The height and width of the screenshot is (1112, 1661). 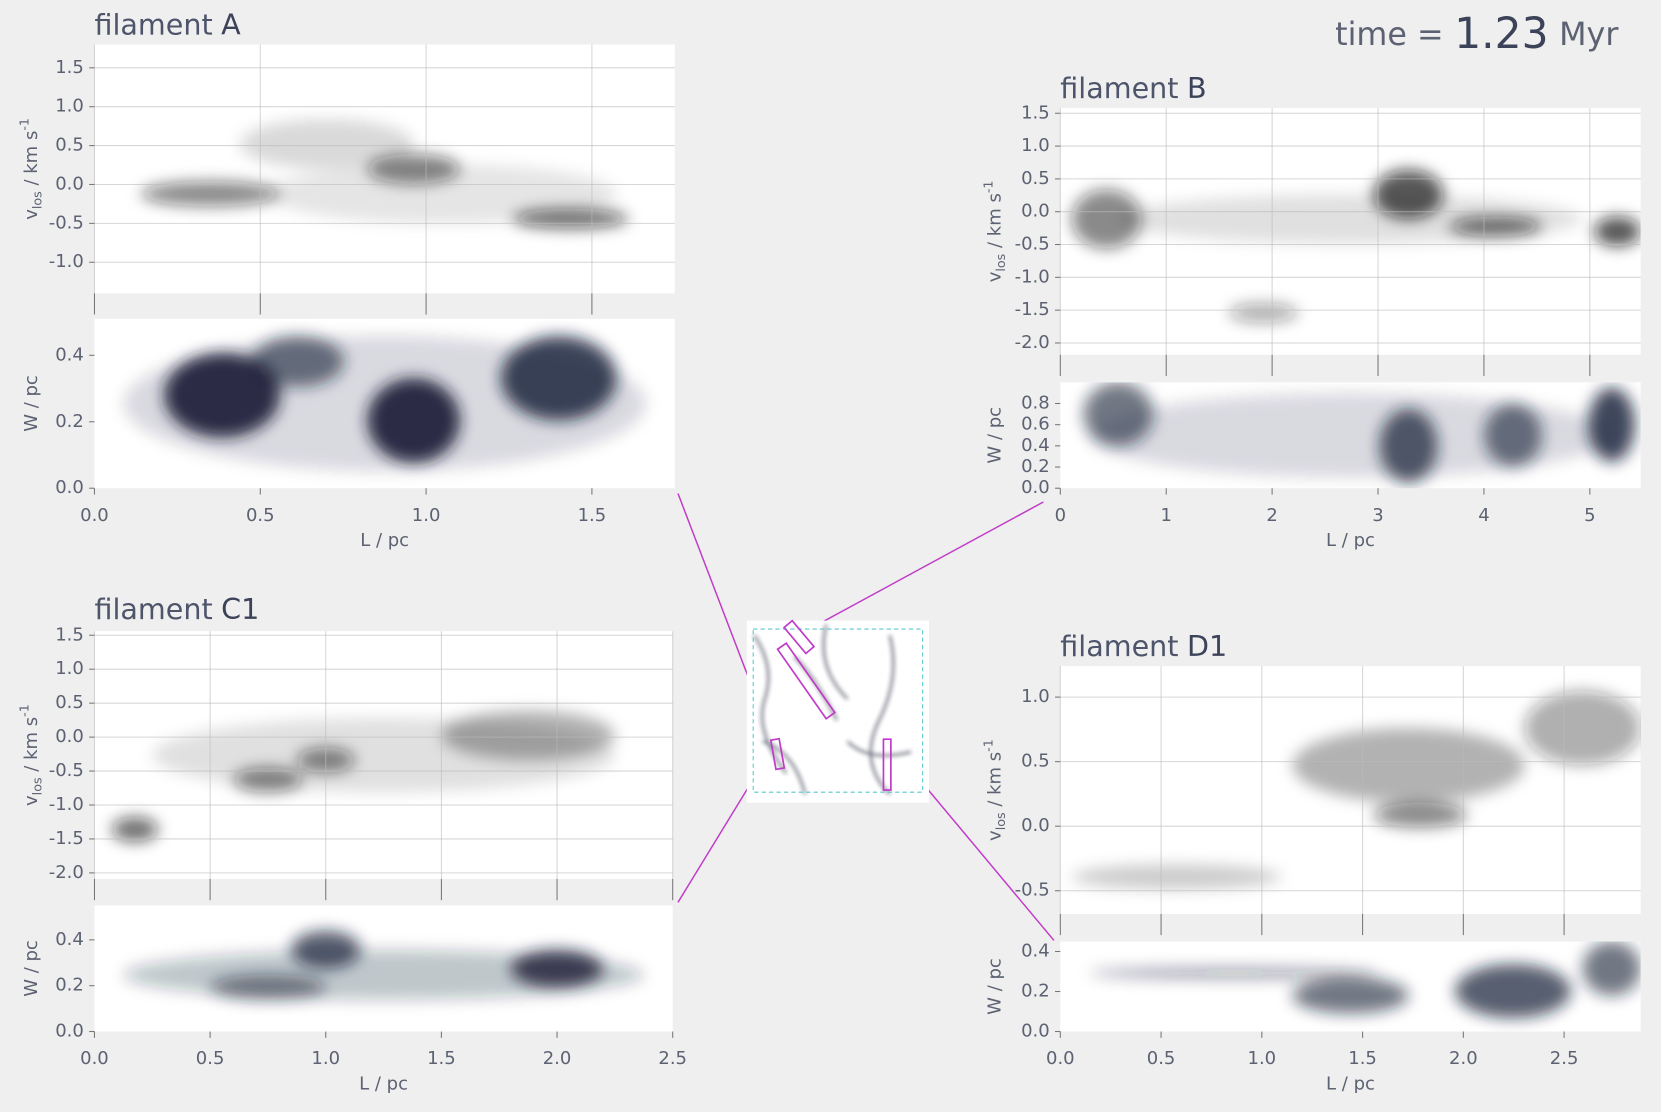 What do you see at coordinates (66, 872) in the screenshot?
I see `y-tick-label: -2.0` at bounding box center [66, 872].